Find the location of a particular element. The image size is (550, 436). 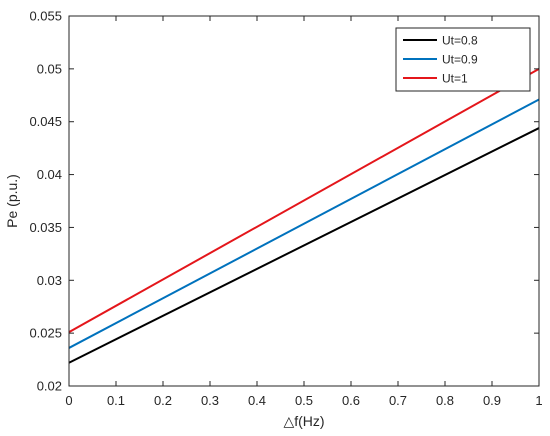

y-tick-label: 0.03 is located at coordinates (49, 280).